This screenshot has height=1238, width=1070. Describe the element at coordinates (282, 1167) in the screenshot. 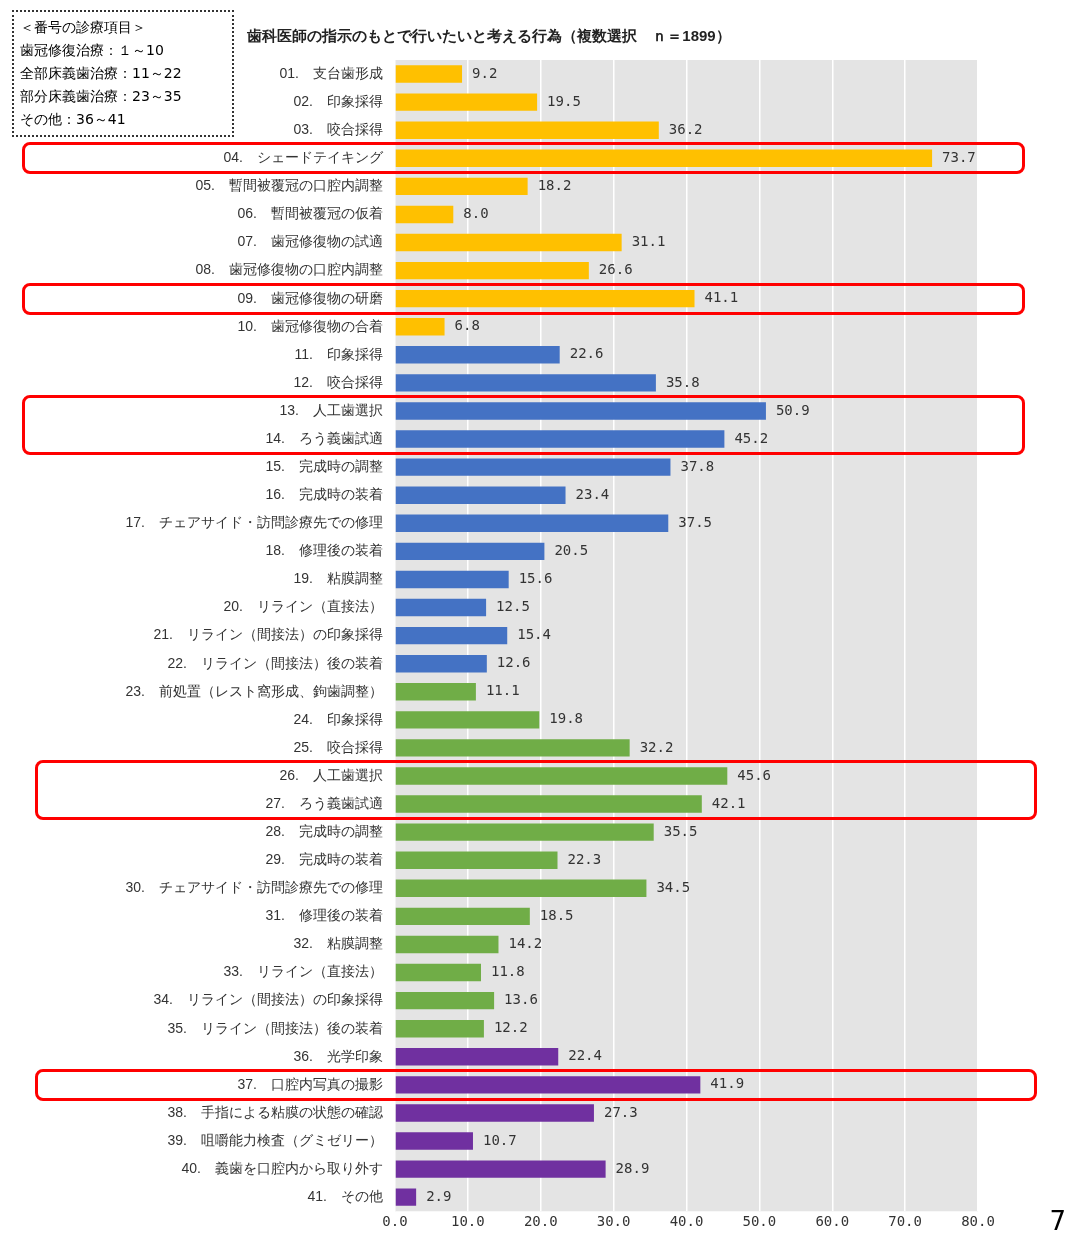

I see `y-tick-label: 40. 義歯を口腔内から取り外す` at that location.